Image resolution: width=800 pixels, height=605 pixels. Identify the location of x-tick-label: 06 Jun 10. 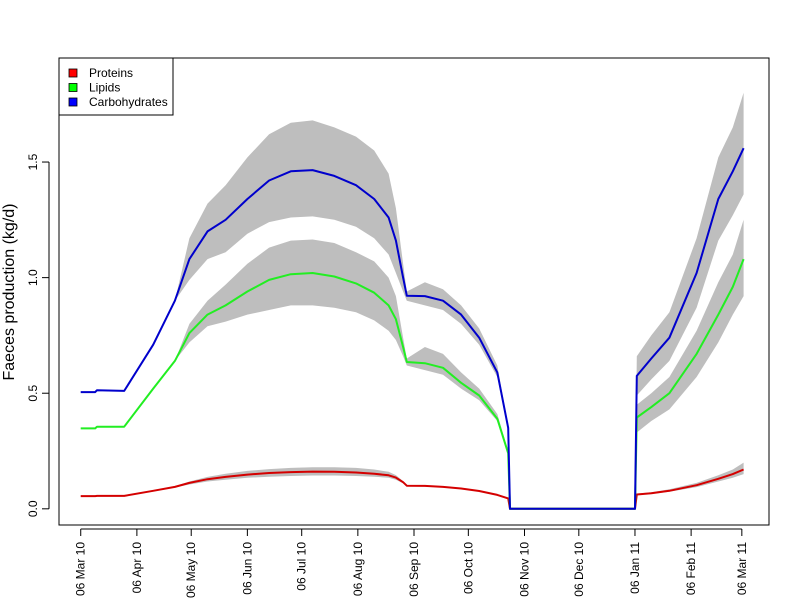
(247, 568).